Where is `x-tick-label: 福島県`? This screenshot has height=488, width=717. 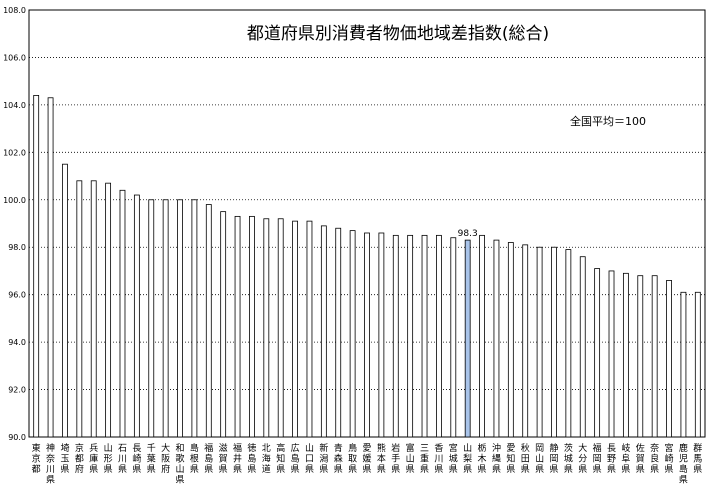 x-tick-label: 福島県 is located at coordinates (208, 458).